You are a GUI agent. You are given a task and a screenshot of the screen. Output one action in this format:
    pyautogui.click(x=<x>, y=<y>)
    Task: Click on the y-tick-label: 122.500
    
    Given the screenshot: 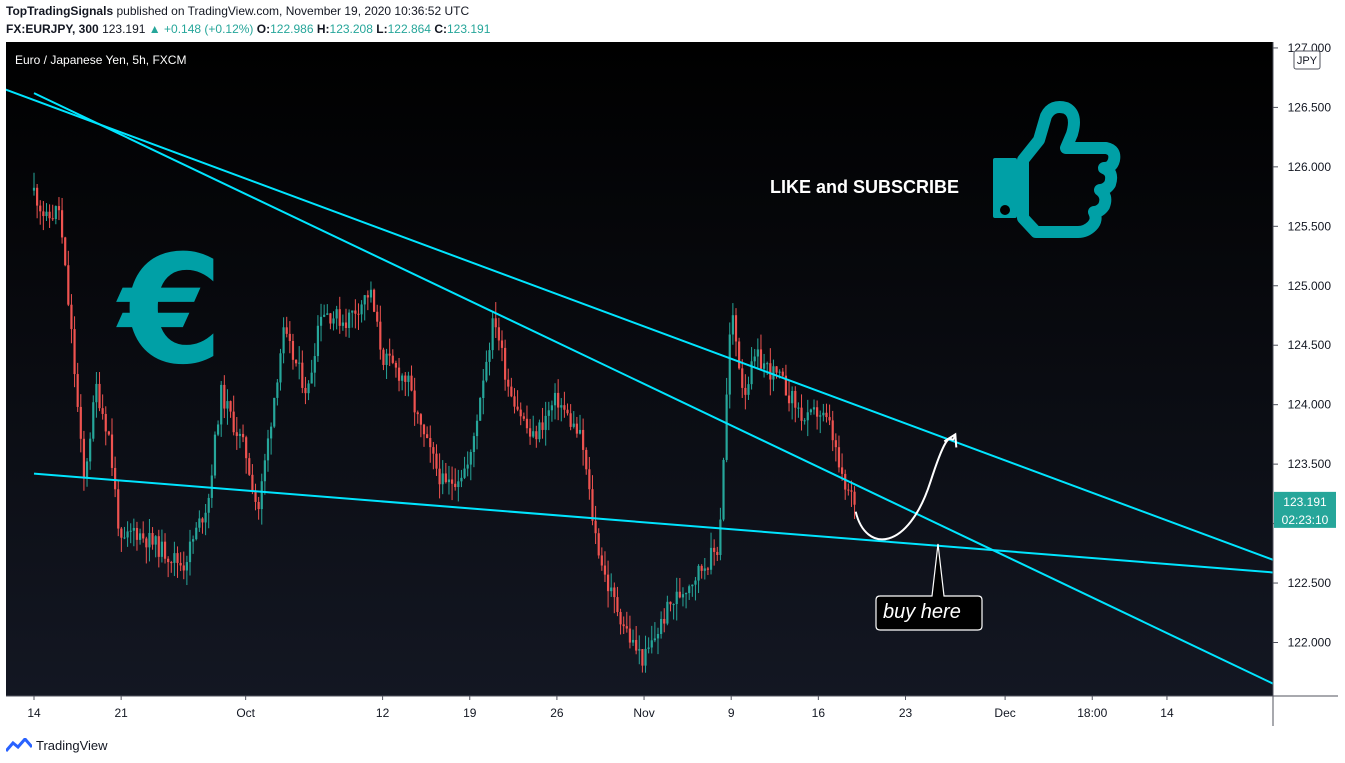 What is the action you would take?
    pyautogui.click(x=1310, y=583)
    